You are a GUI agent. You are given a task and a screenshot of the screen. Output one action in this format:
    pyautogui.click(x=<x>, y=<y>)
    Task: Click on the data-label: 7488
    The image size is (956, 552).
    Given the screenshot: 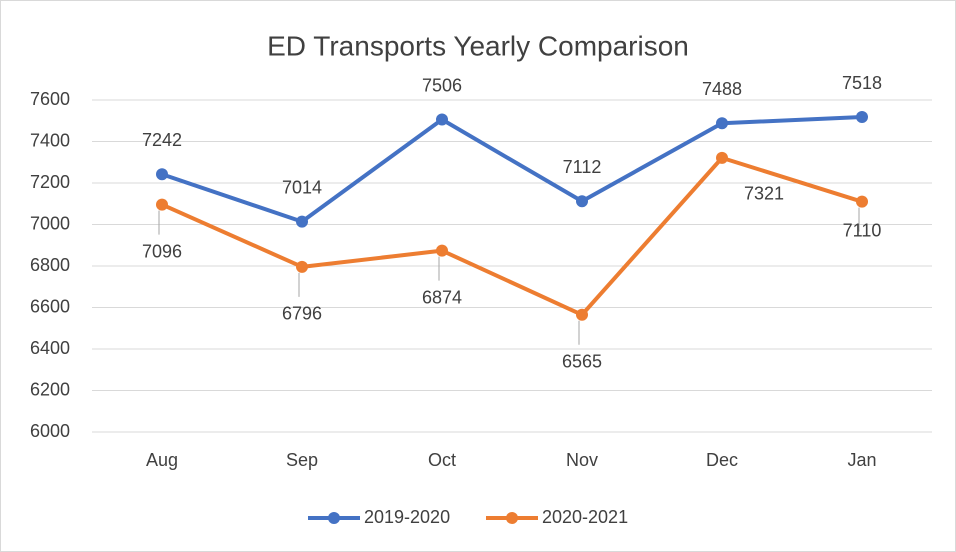 What is the action you would take?
    pyautogui.click(x=722, y=89)
    